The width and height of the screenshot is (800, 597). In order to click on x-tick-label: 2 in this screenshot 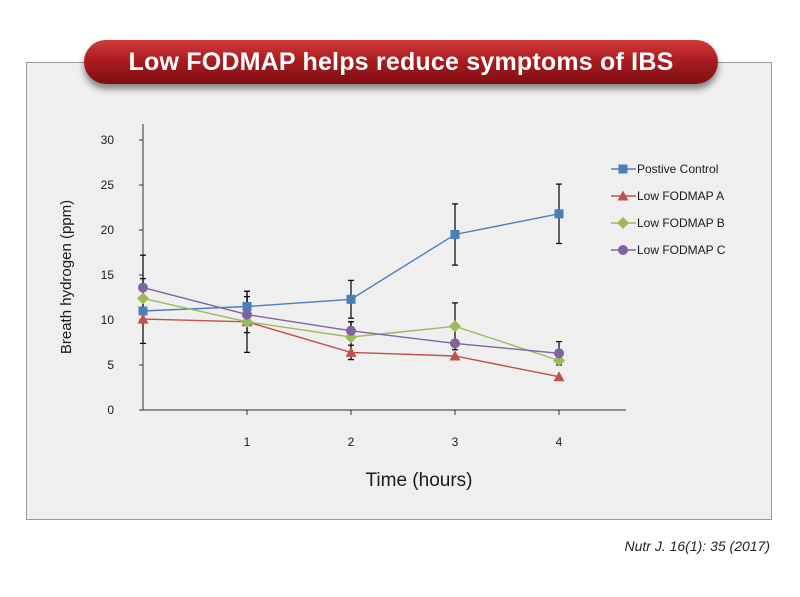, I will do `click(351, 442)`.